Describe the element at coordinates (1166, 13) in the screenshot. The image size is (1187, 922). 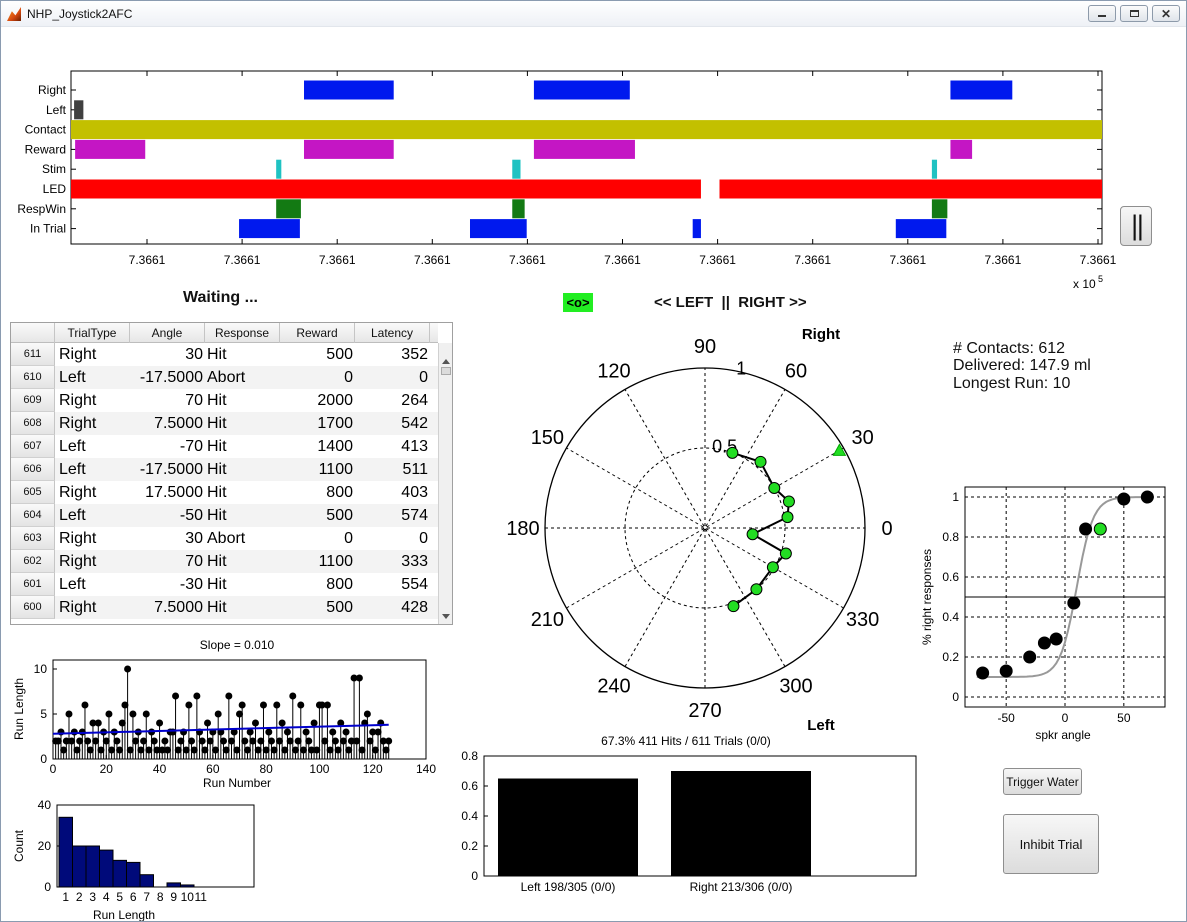
I see `close-button: ✕` at that location.